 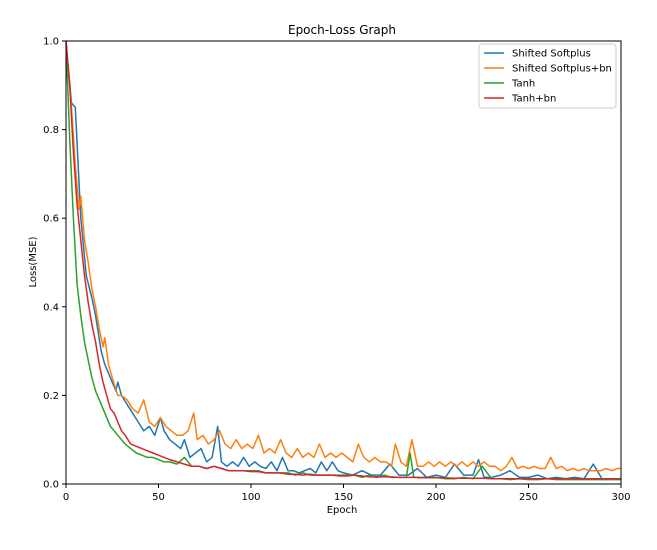 What do you see at coordinates (51, 396) in the screenshot?
I see `y-tick-label: 0.2` at bounding box center [51, 396].